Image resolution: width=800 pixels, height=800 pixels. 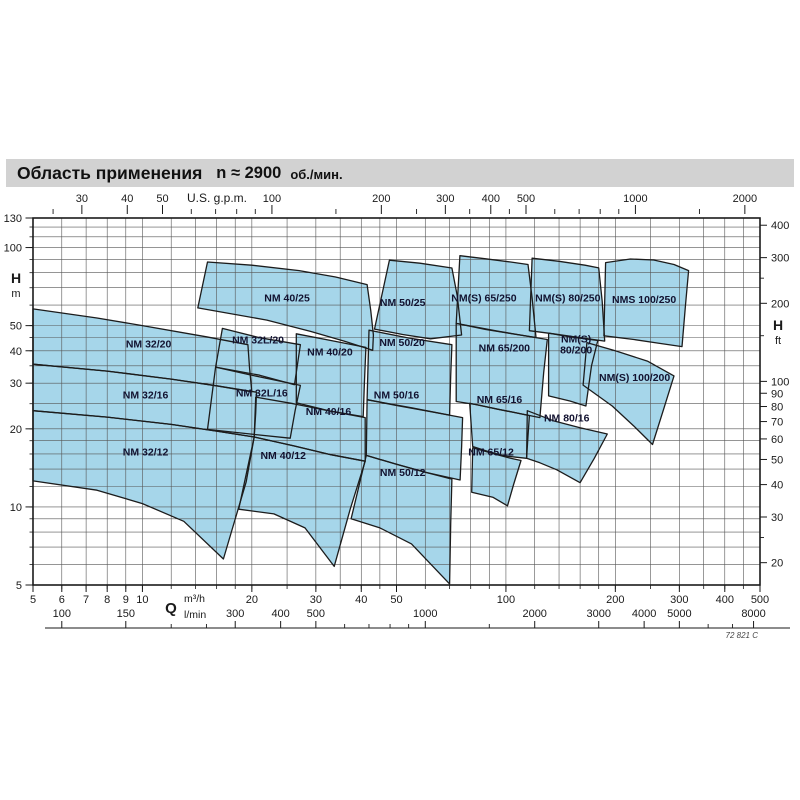 What do you see at coordinates (217, 198) in the screenshot?
I see `top-axis-title: U.S. g.p.m.` at bounding box center [217, 198].